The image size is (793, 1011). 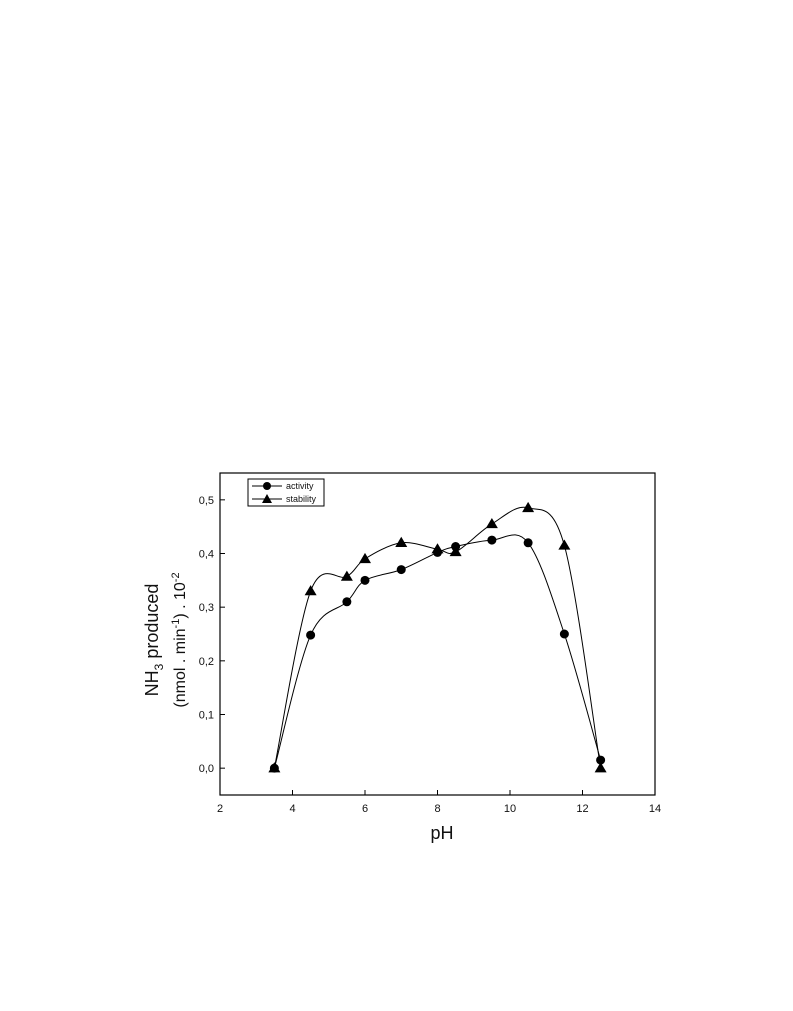 What do you see at coordinates (365, 809) in the screenshot?
I see `x-tick-label: 6` at bounding box center [365, 809].